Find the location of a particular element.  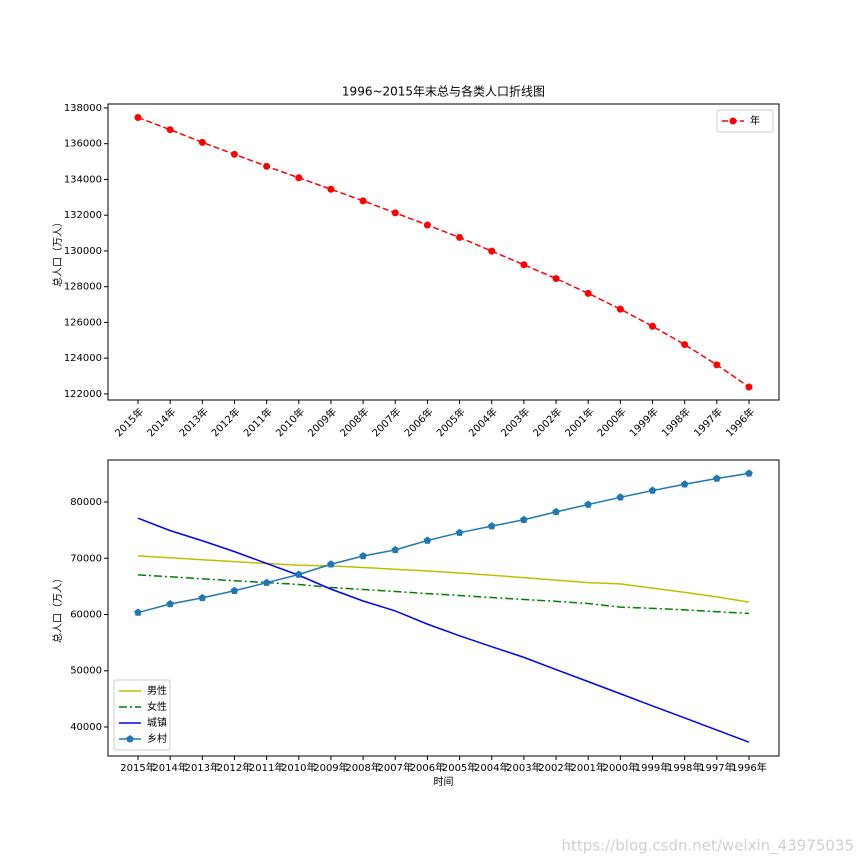

chart-title: 1996~2015年末总与各类人口折线图 is located at coordinates (443, 91).